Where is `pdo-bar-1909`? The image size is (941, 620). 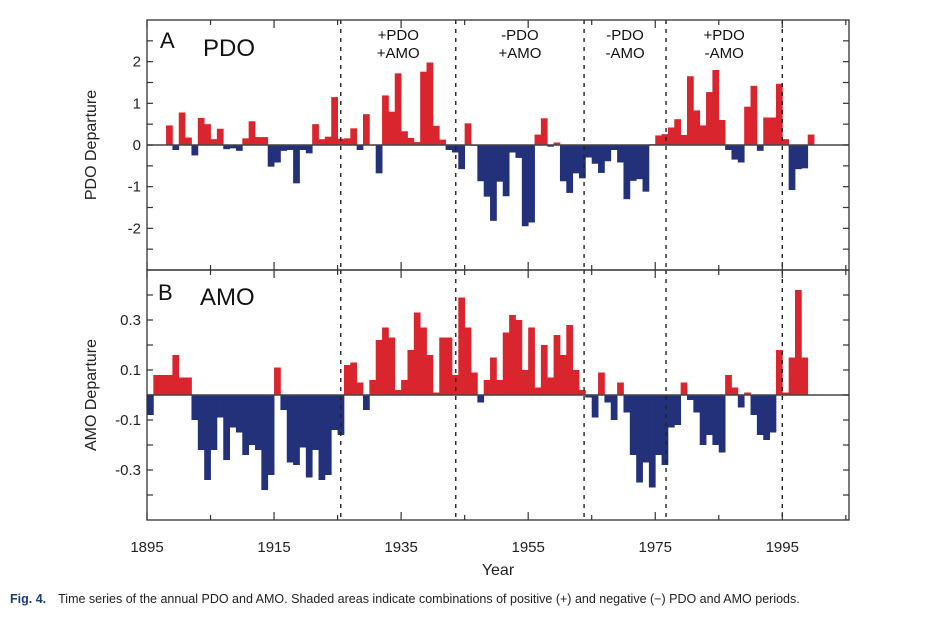 pdo-bar-1909 is located at coordinates (239, 148).